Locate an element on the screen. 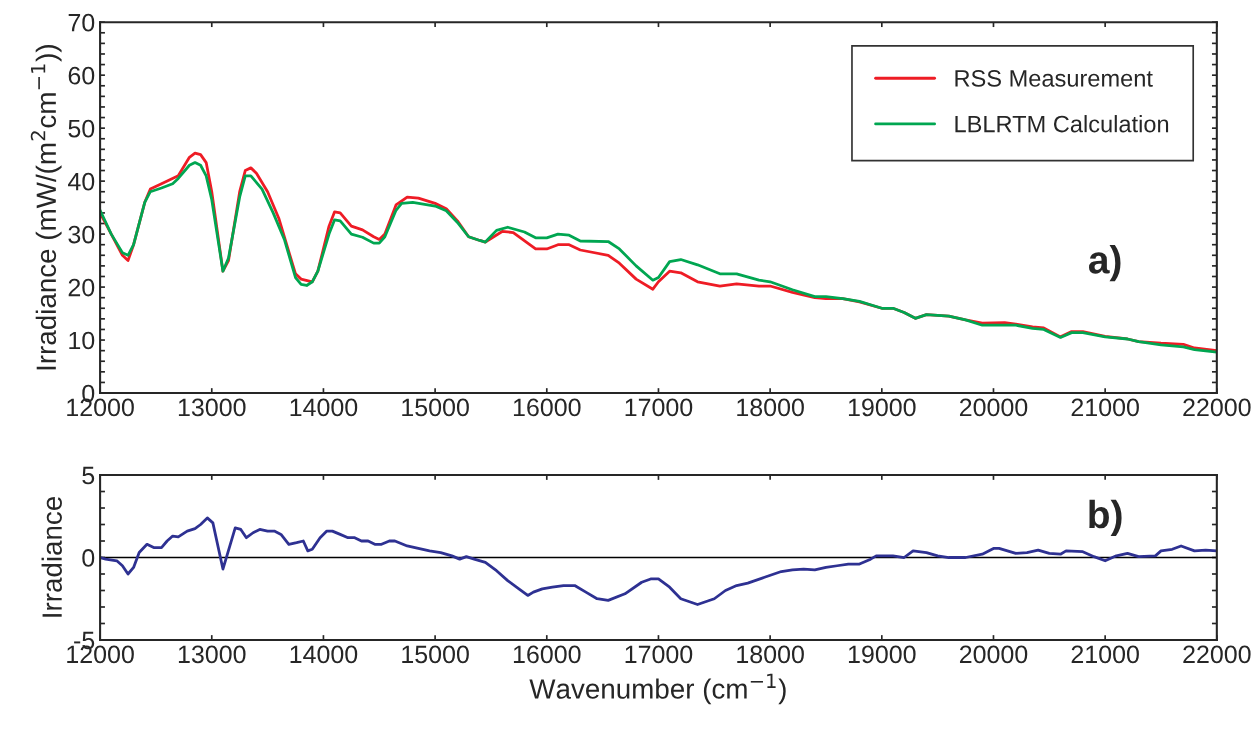  y-tick-label: 0 is located at coordinates (88, 558).